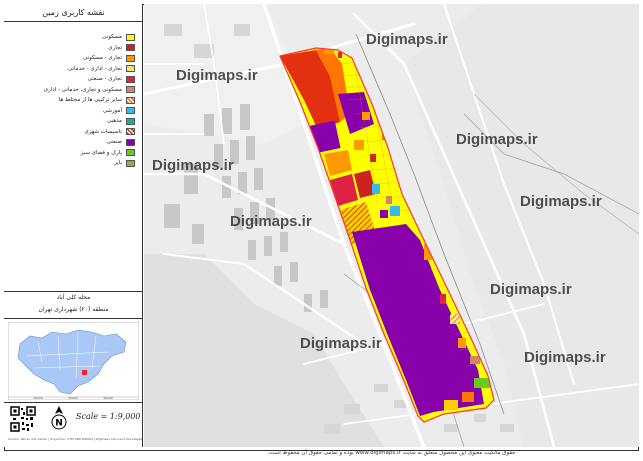  I want to click on qr-code-icon, so click(23, 419).